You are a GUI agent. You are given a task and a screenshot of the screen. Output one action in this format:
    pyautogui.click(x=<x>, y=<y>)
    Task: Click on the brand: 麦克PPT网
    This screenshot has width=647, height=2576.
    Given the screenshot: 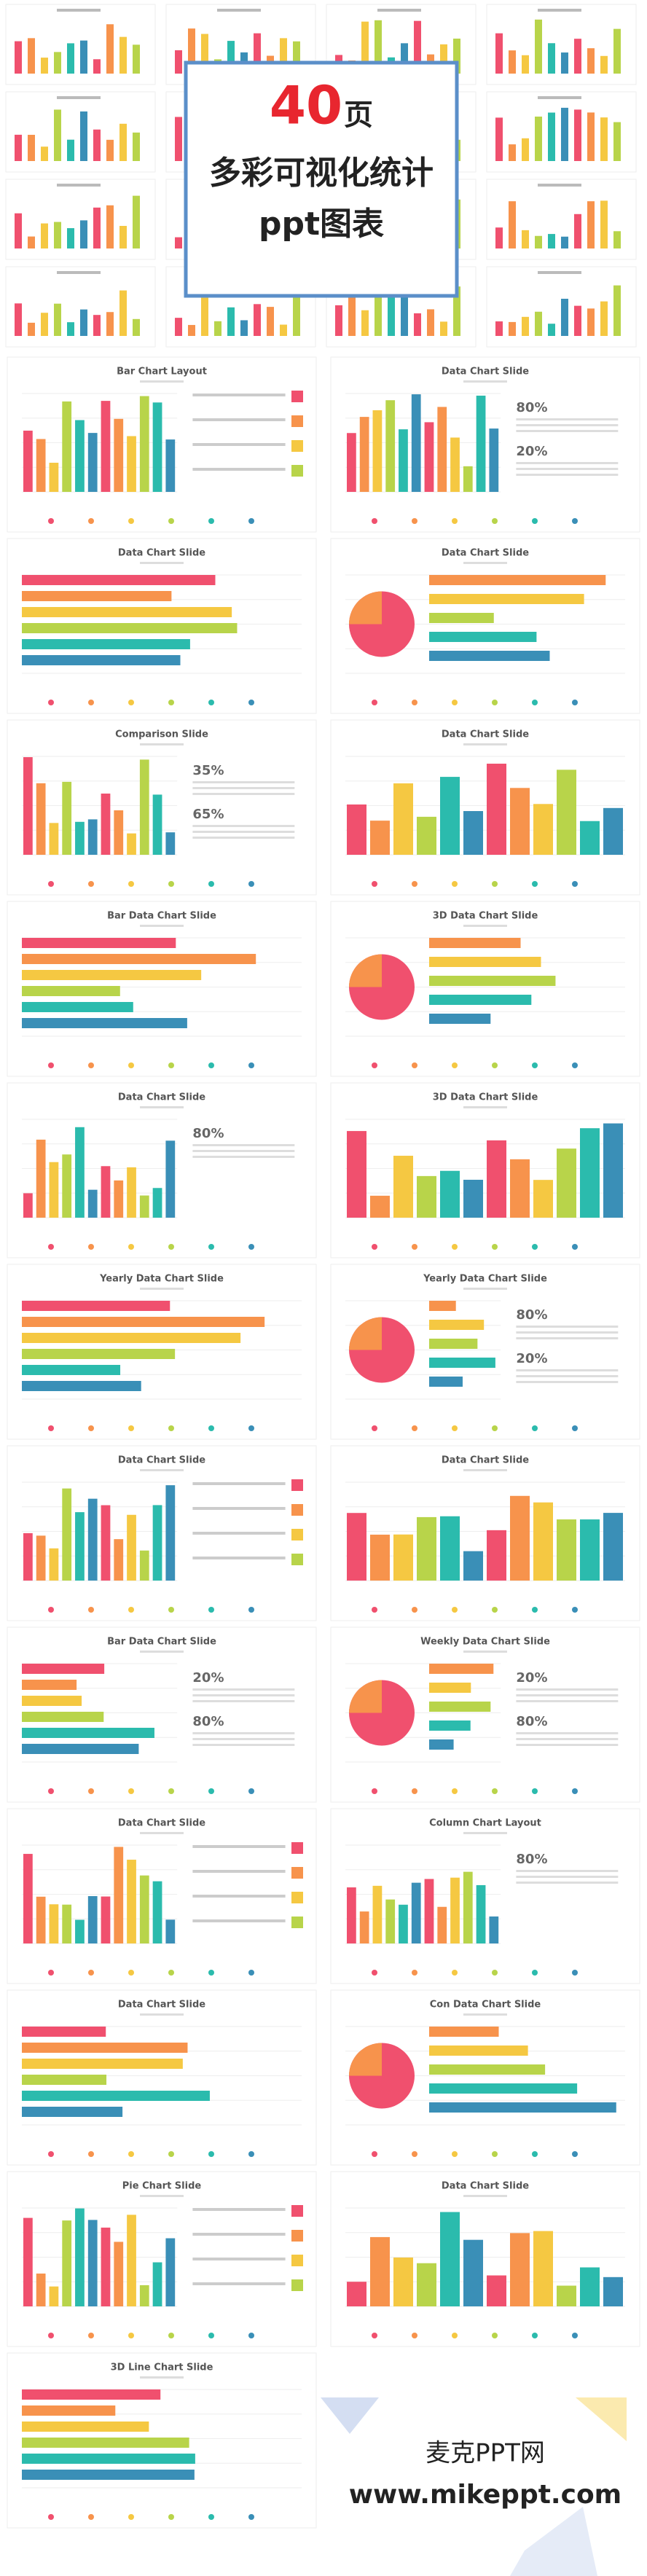 What is the action you would take?
    pyautogui.click(x=485, y=2453)
    